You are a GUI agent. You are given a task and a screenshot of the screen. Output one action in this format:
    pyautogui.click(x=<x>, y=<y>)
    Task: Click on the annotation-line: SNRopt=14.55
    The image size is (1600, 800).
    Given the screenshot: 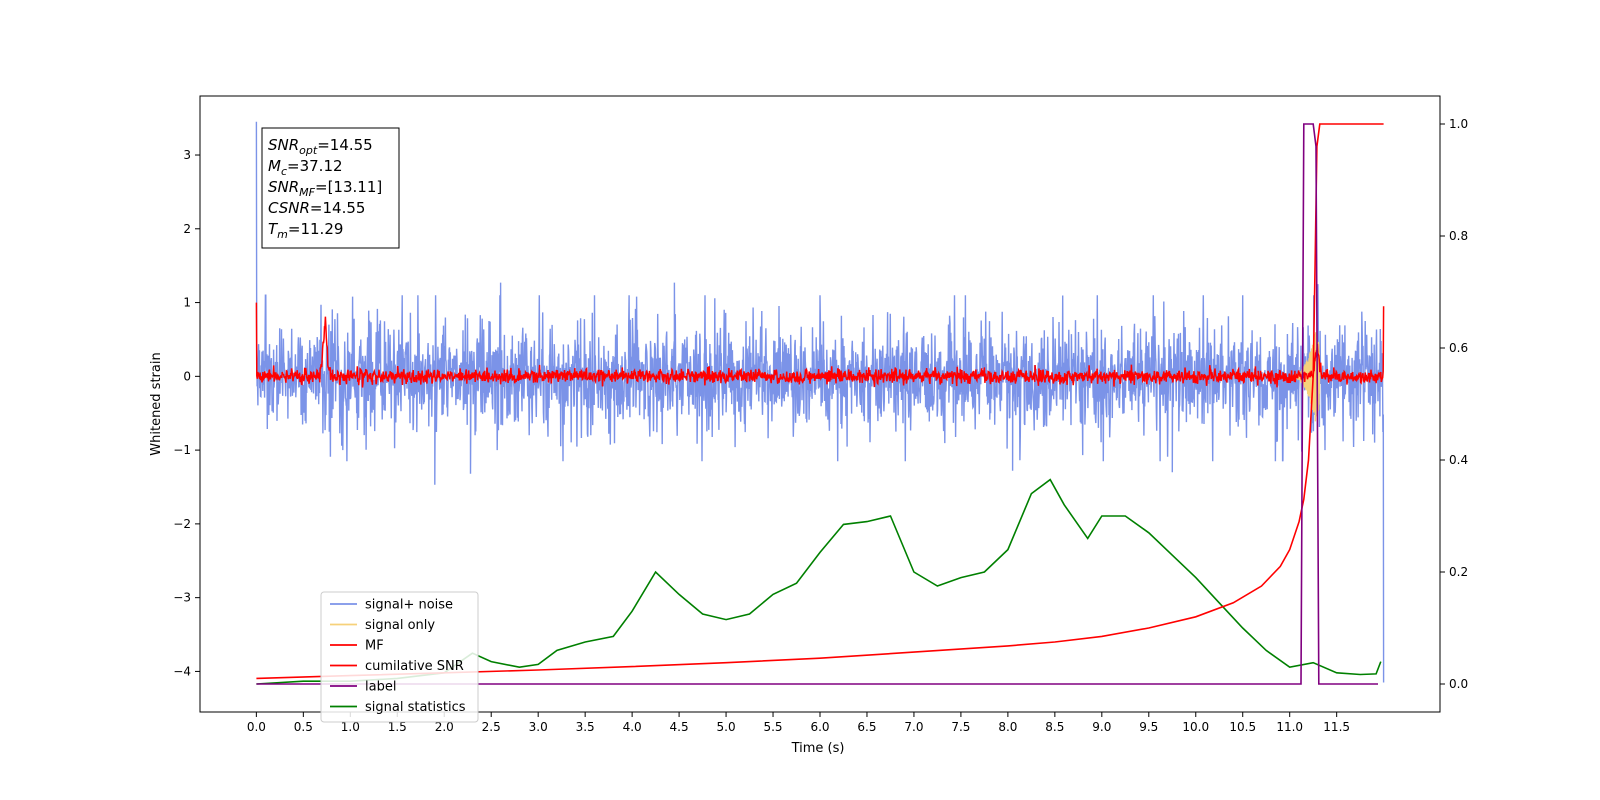 What is the action you would take?
    pyautogui.click(x=320, y=146)
    